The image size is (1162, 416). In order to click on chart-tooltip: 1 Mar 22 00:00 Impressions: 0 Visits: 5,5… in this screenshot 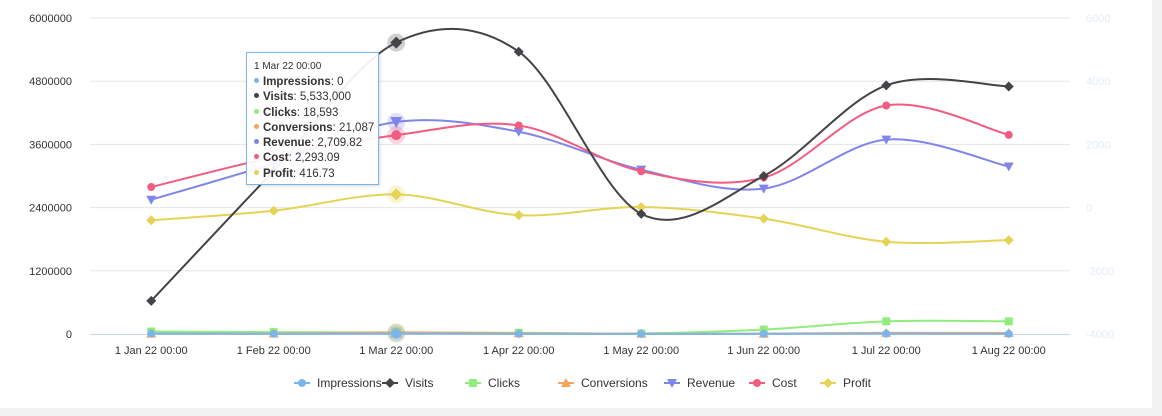, I will do `click(312, 118)`.